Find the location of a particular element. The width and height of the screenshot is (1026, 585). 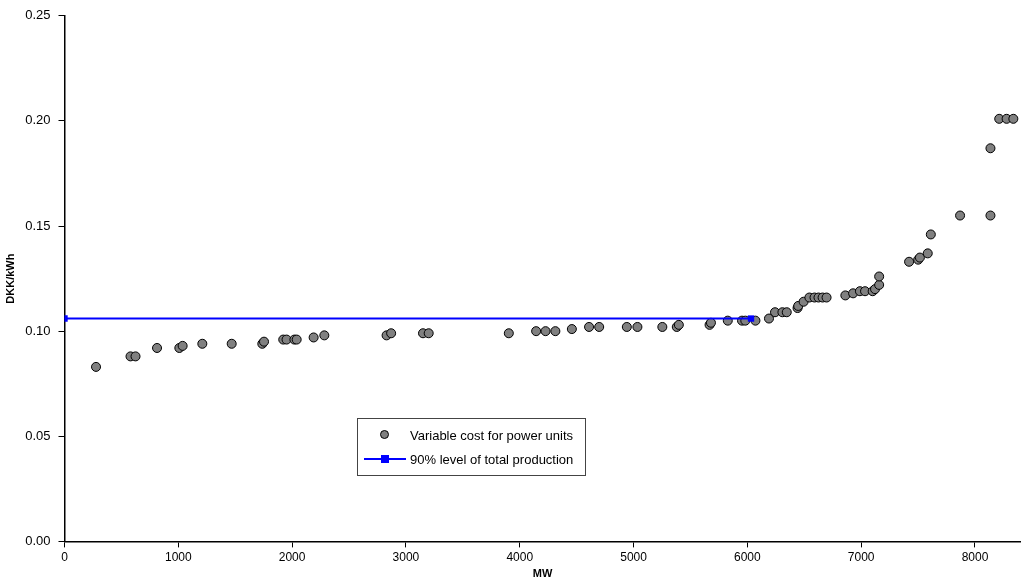

legend-label: Variable cost for power units is located at coordinates (492, 435).